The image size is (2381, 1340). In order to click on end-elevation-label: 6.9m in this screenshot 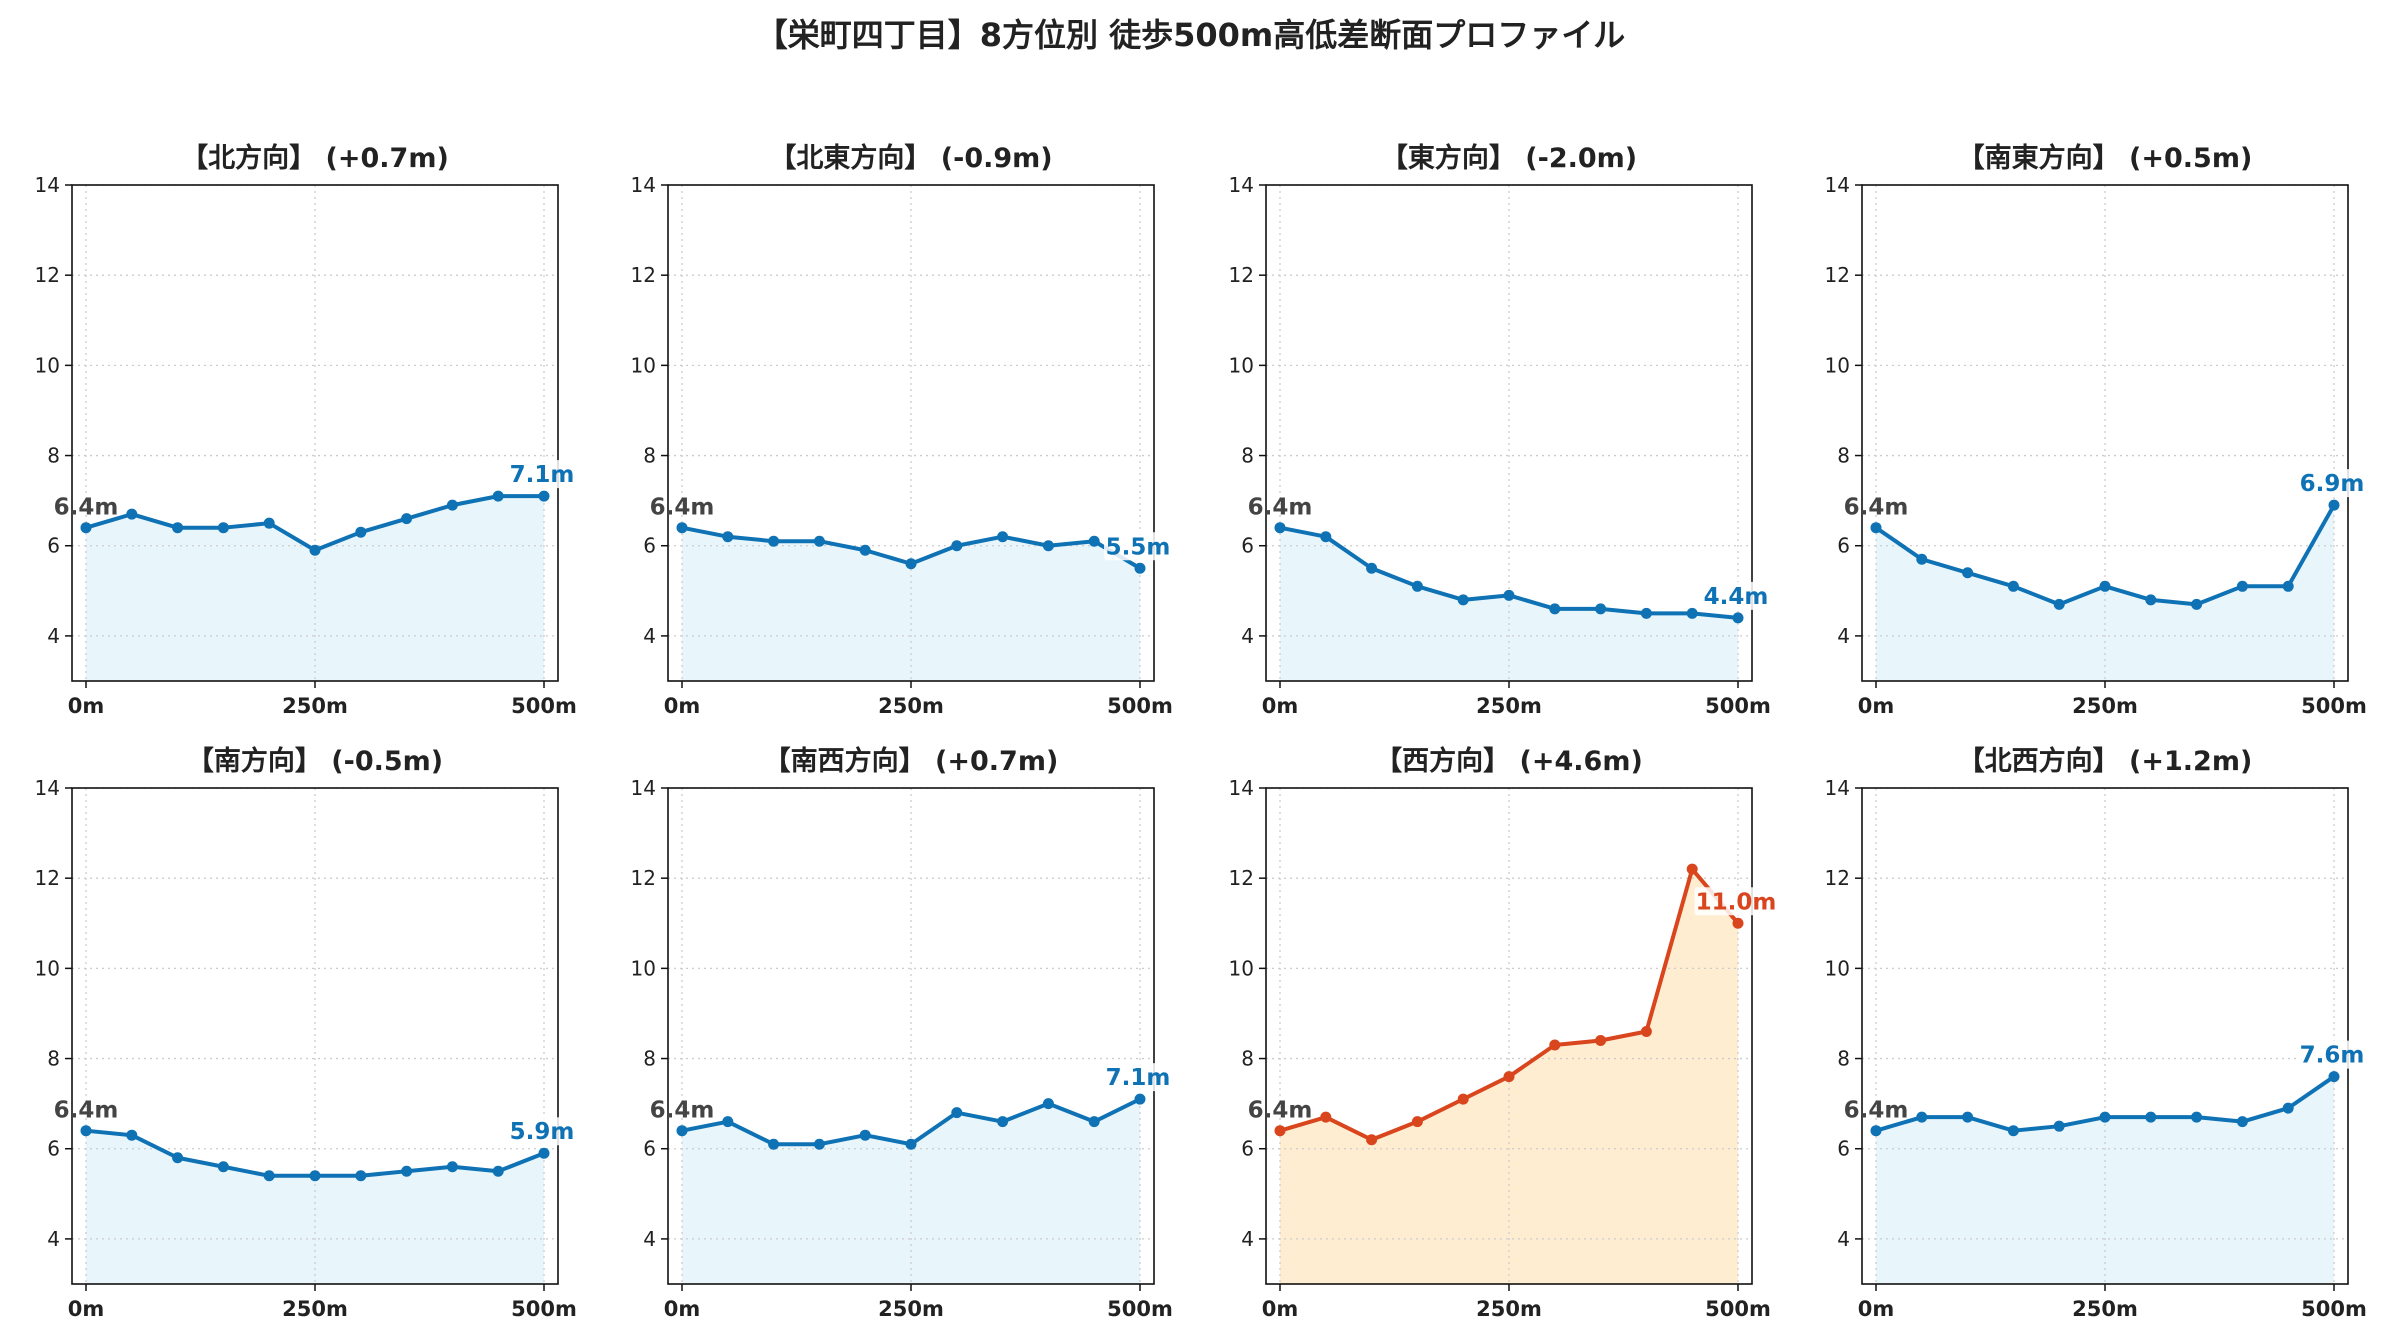, I will do `click(2332, 484)`.